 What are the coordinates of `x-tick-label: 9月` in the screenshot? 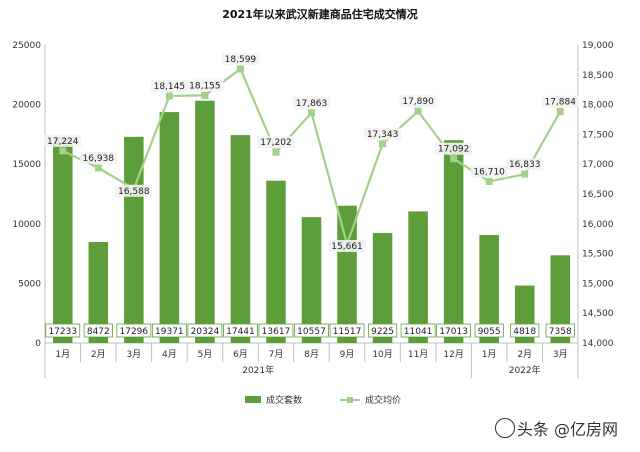 It's located at (347, 354).